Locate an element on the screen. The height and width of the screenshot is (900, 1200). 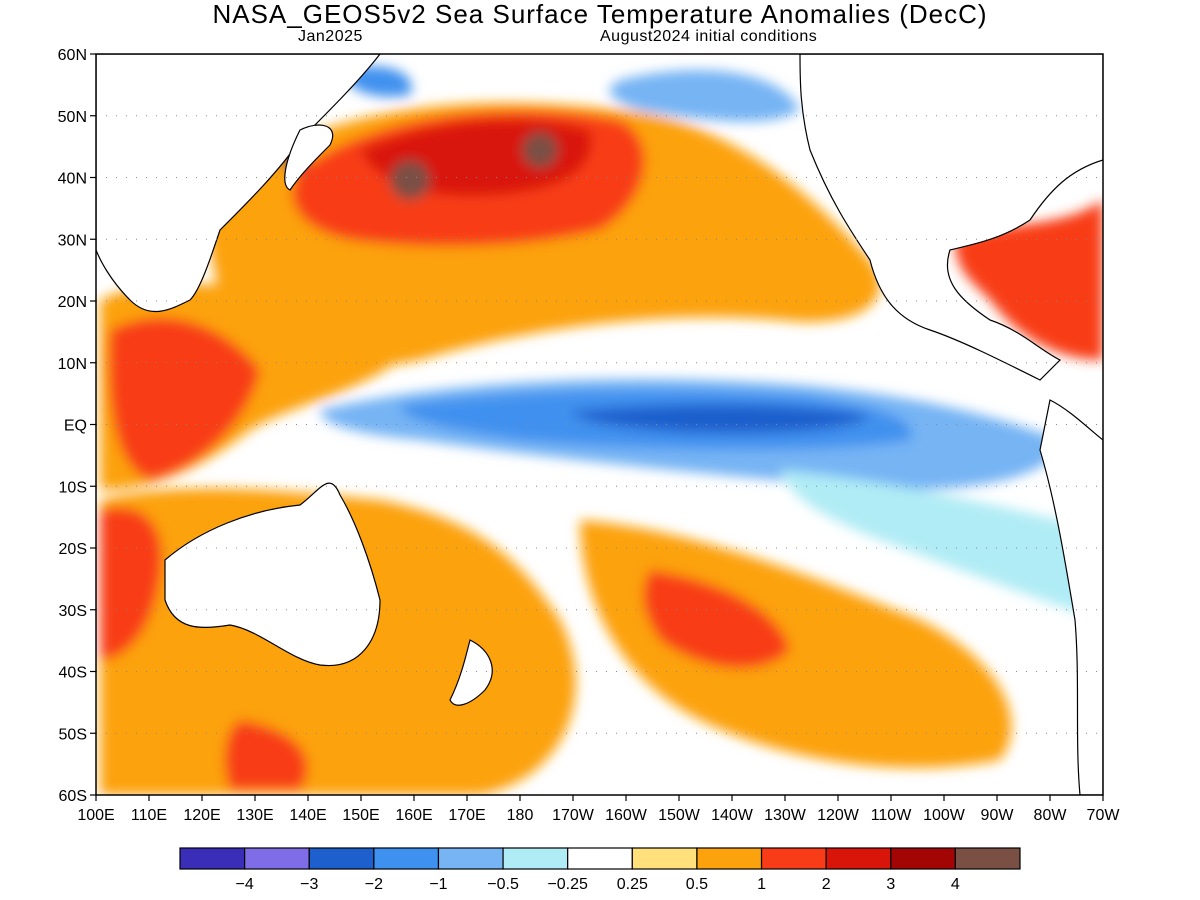
longitude-tick-label: 160E is located at coordinates (413, 815).